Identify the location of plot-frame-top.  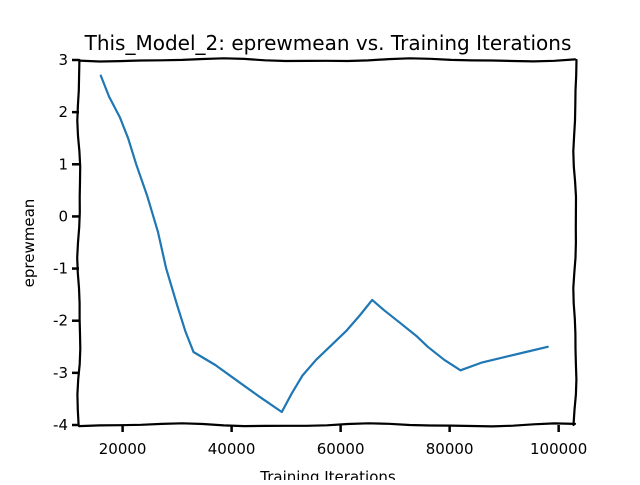
(327, 60).